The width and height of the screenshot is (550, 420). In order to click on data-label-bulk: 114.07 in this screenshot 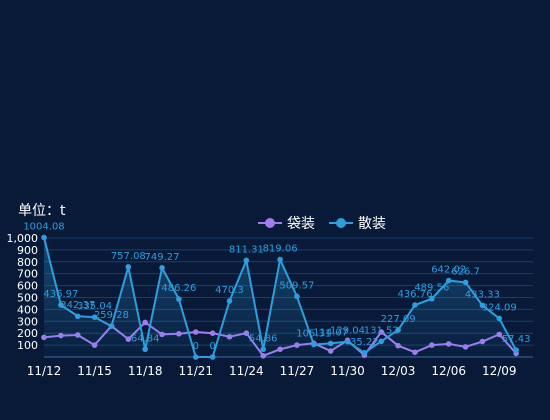, I will do `click(330, 332)`.